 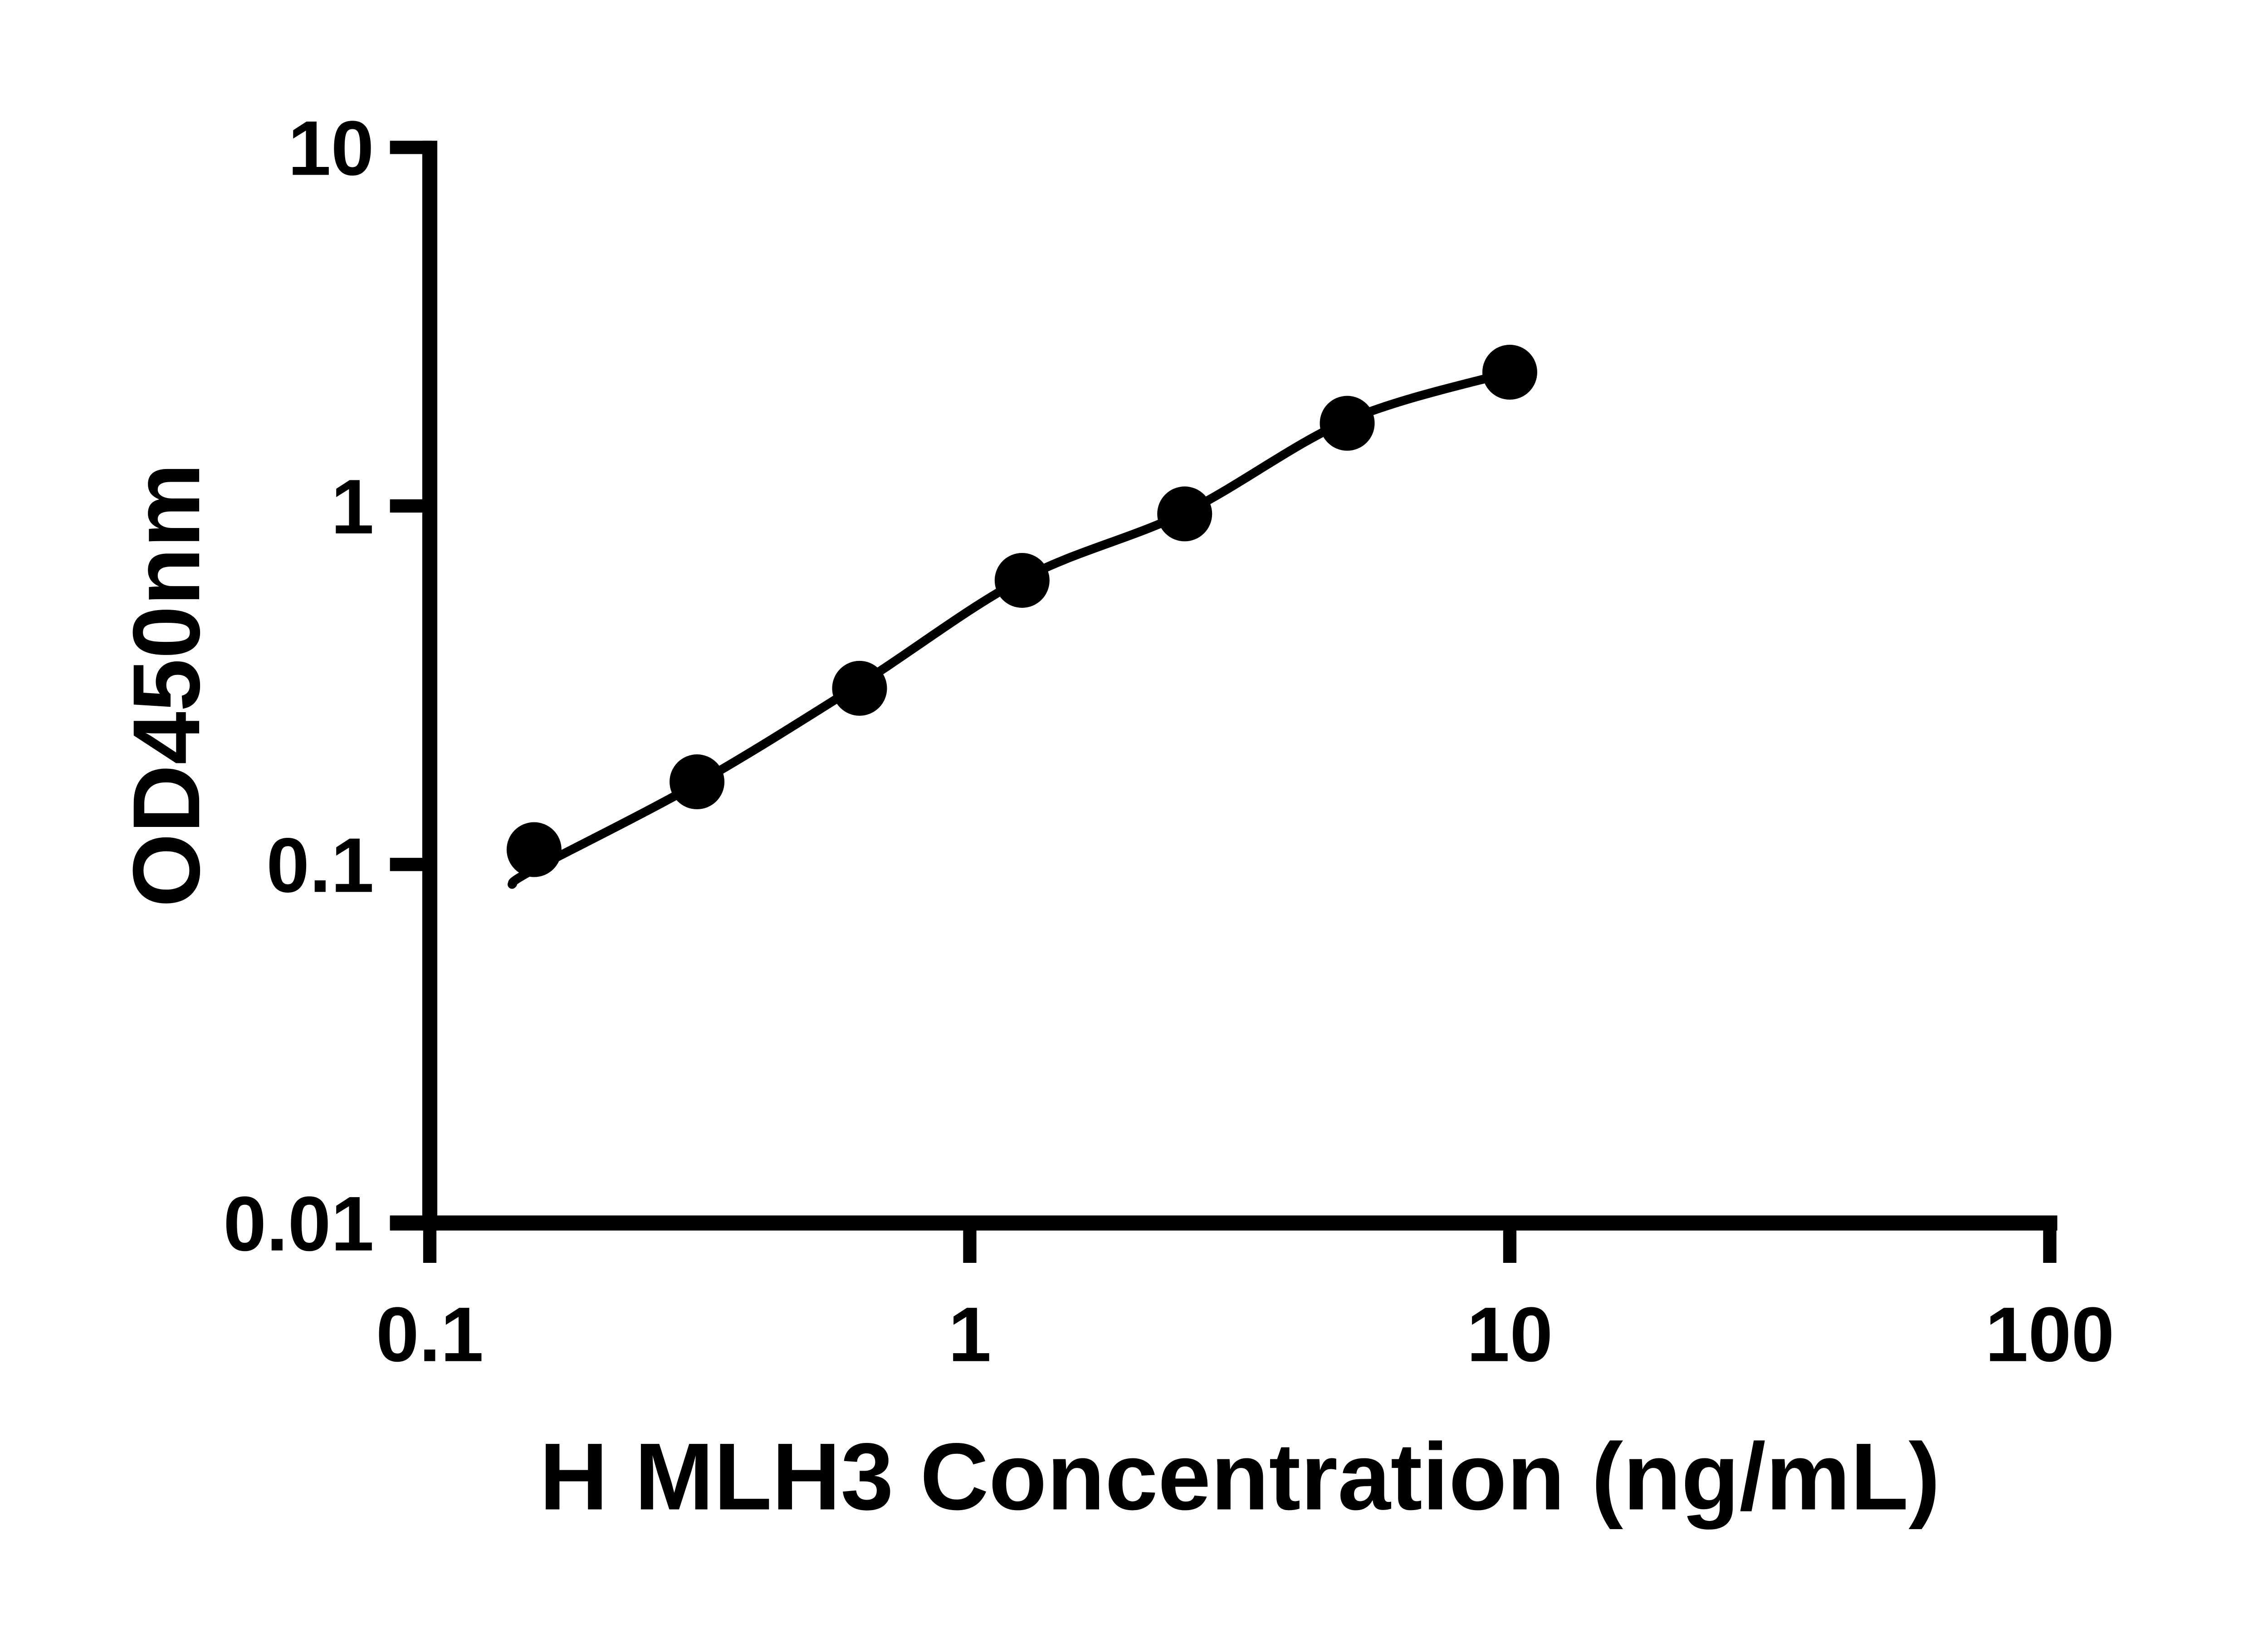 I want to click on y-tick-label: 0.1, so click(x=320, y=865).